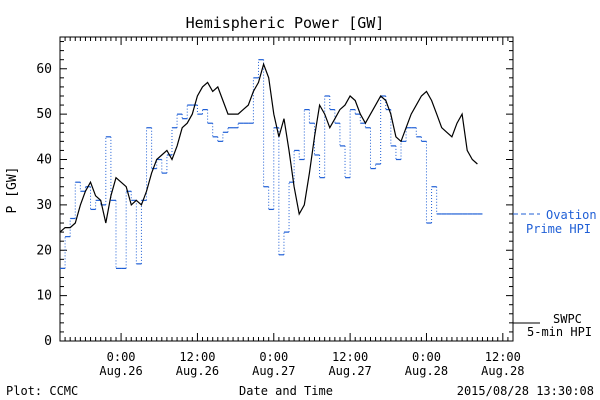 This screenshot has width=600, height=400. What do you see at coordinates (44, 114) in the screenshot?
I see `y-tick-label: 50` at bounding box center [44, 114].